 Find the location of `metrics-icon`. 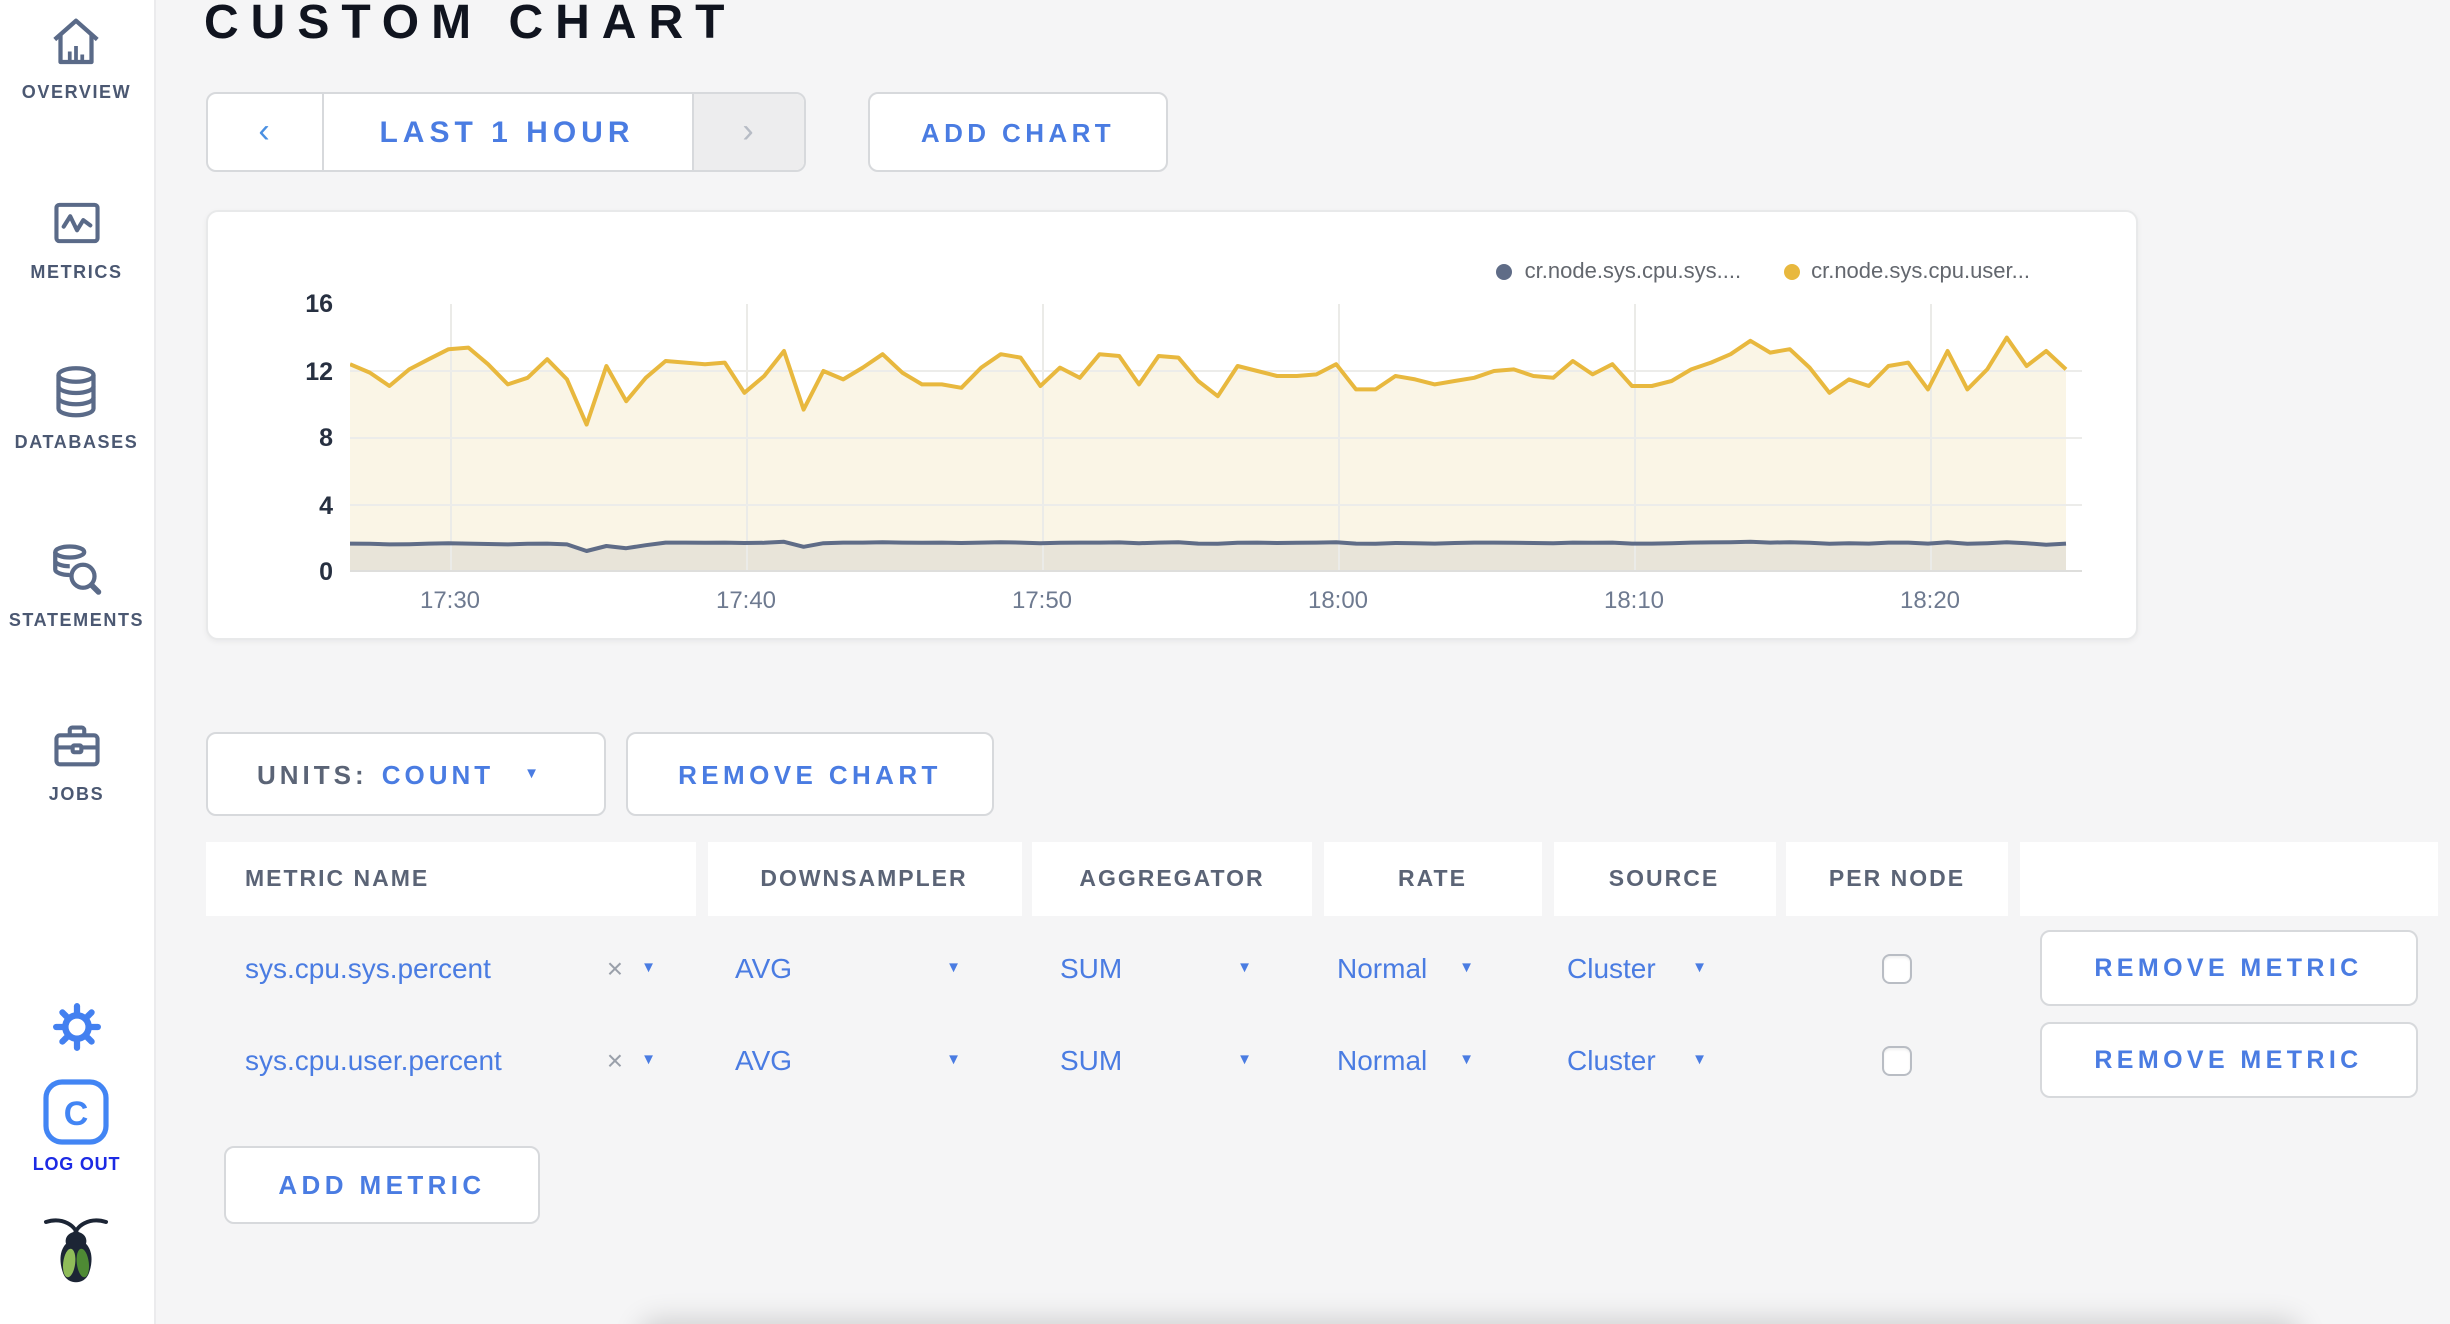

metrics-icon is located at coordinates (76, 223).